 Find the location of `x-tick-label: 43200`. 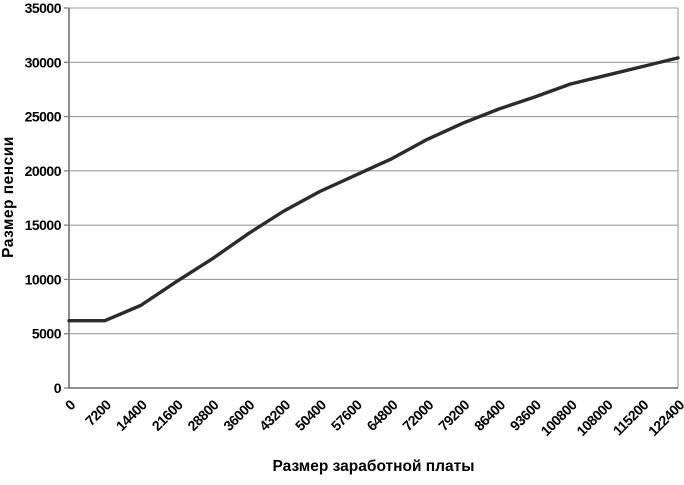

x-tick-label: 43200 is located at coordinates (275, 415).